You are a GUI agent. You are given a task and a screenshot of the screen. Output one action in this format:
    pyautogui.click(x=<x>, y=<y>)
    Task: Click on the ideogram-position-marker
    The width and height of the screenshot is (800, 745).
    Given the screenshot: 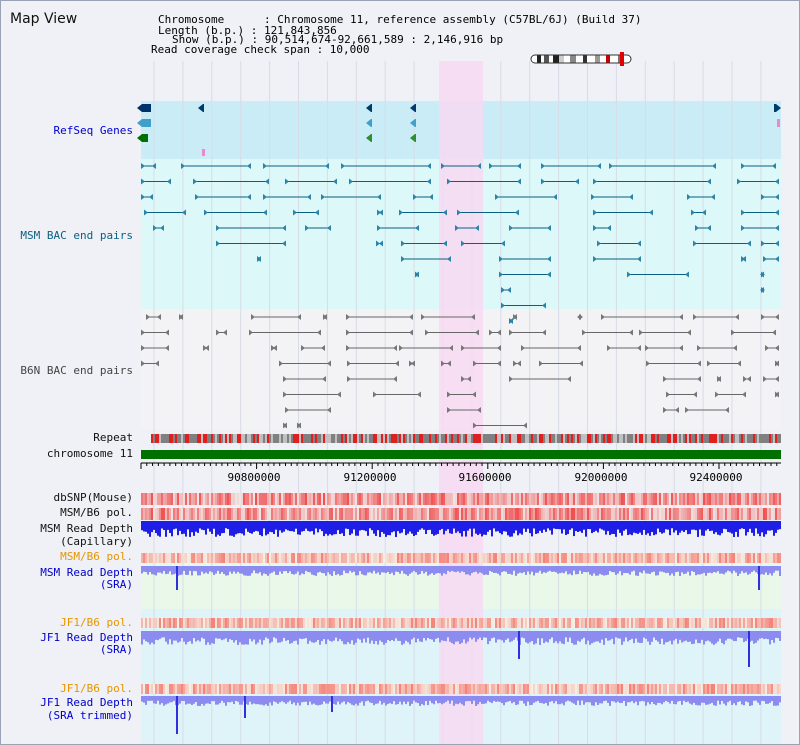 What is the action you would take?
    pyautogui.click(x=622, y=59)
    